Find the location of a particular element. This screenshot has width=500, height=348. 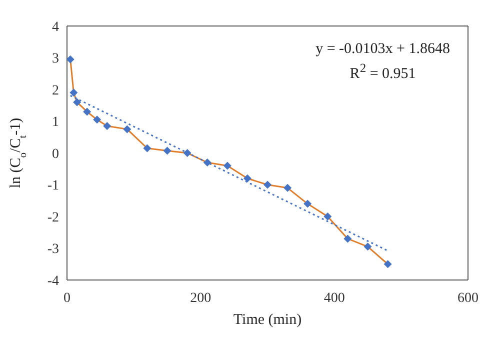

y-tick-label: 3 is located at coordinates (55, 59).